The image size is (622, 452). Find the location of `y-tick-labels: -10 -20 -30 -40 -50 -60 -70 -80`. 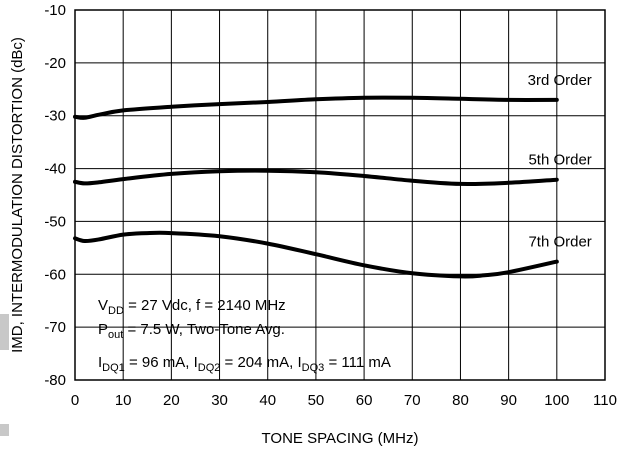

y-tick-labels: -10 -20 -30 -40 -50 -60 -70 -80 is located at coordinates (55, 195).